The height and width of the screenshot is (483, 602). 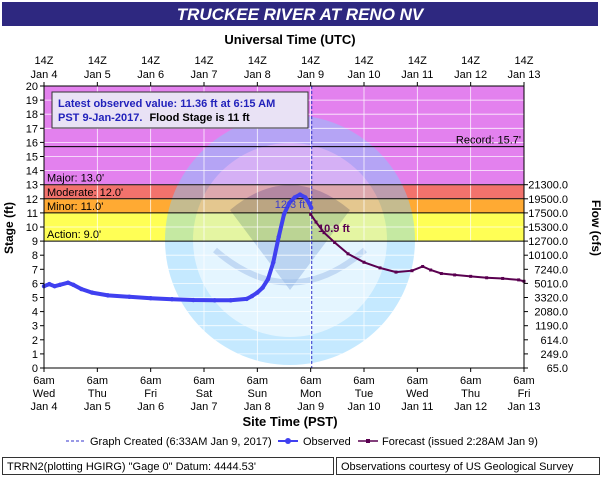 I want to click on left-tick-label: 5, so click(x=35, y=299).